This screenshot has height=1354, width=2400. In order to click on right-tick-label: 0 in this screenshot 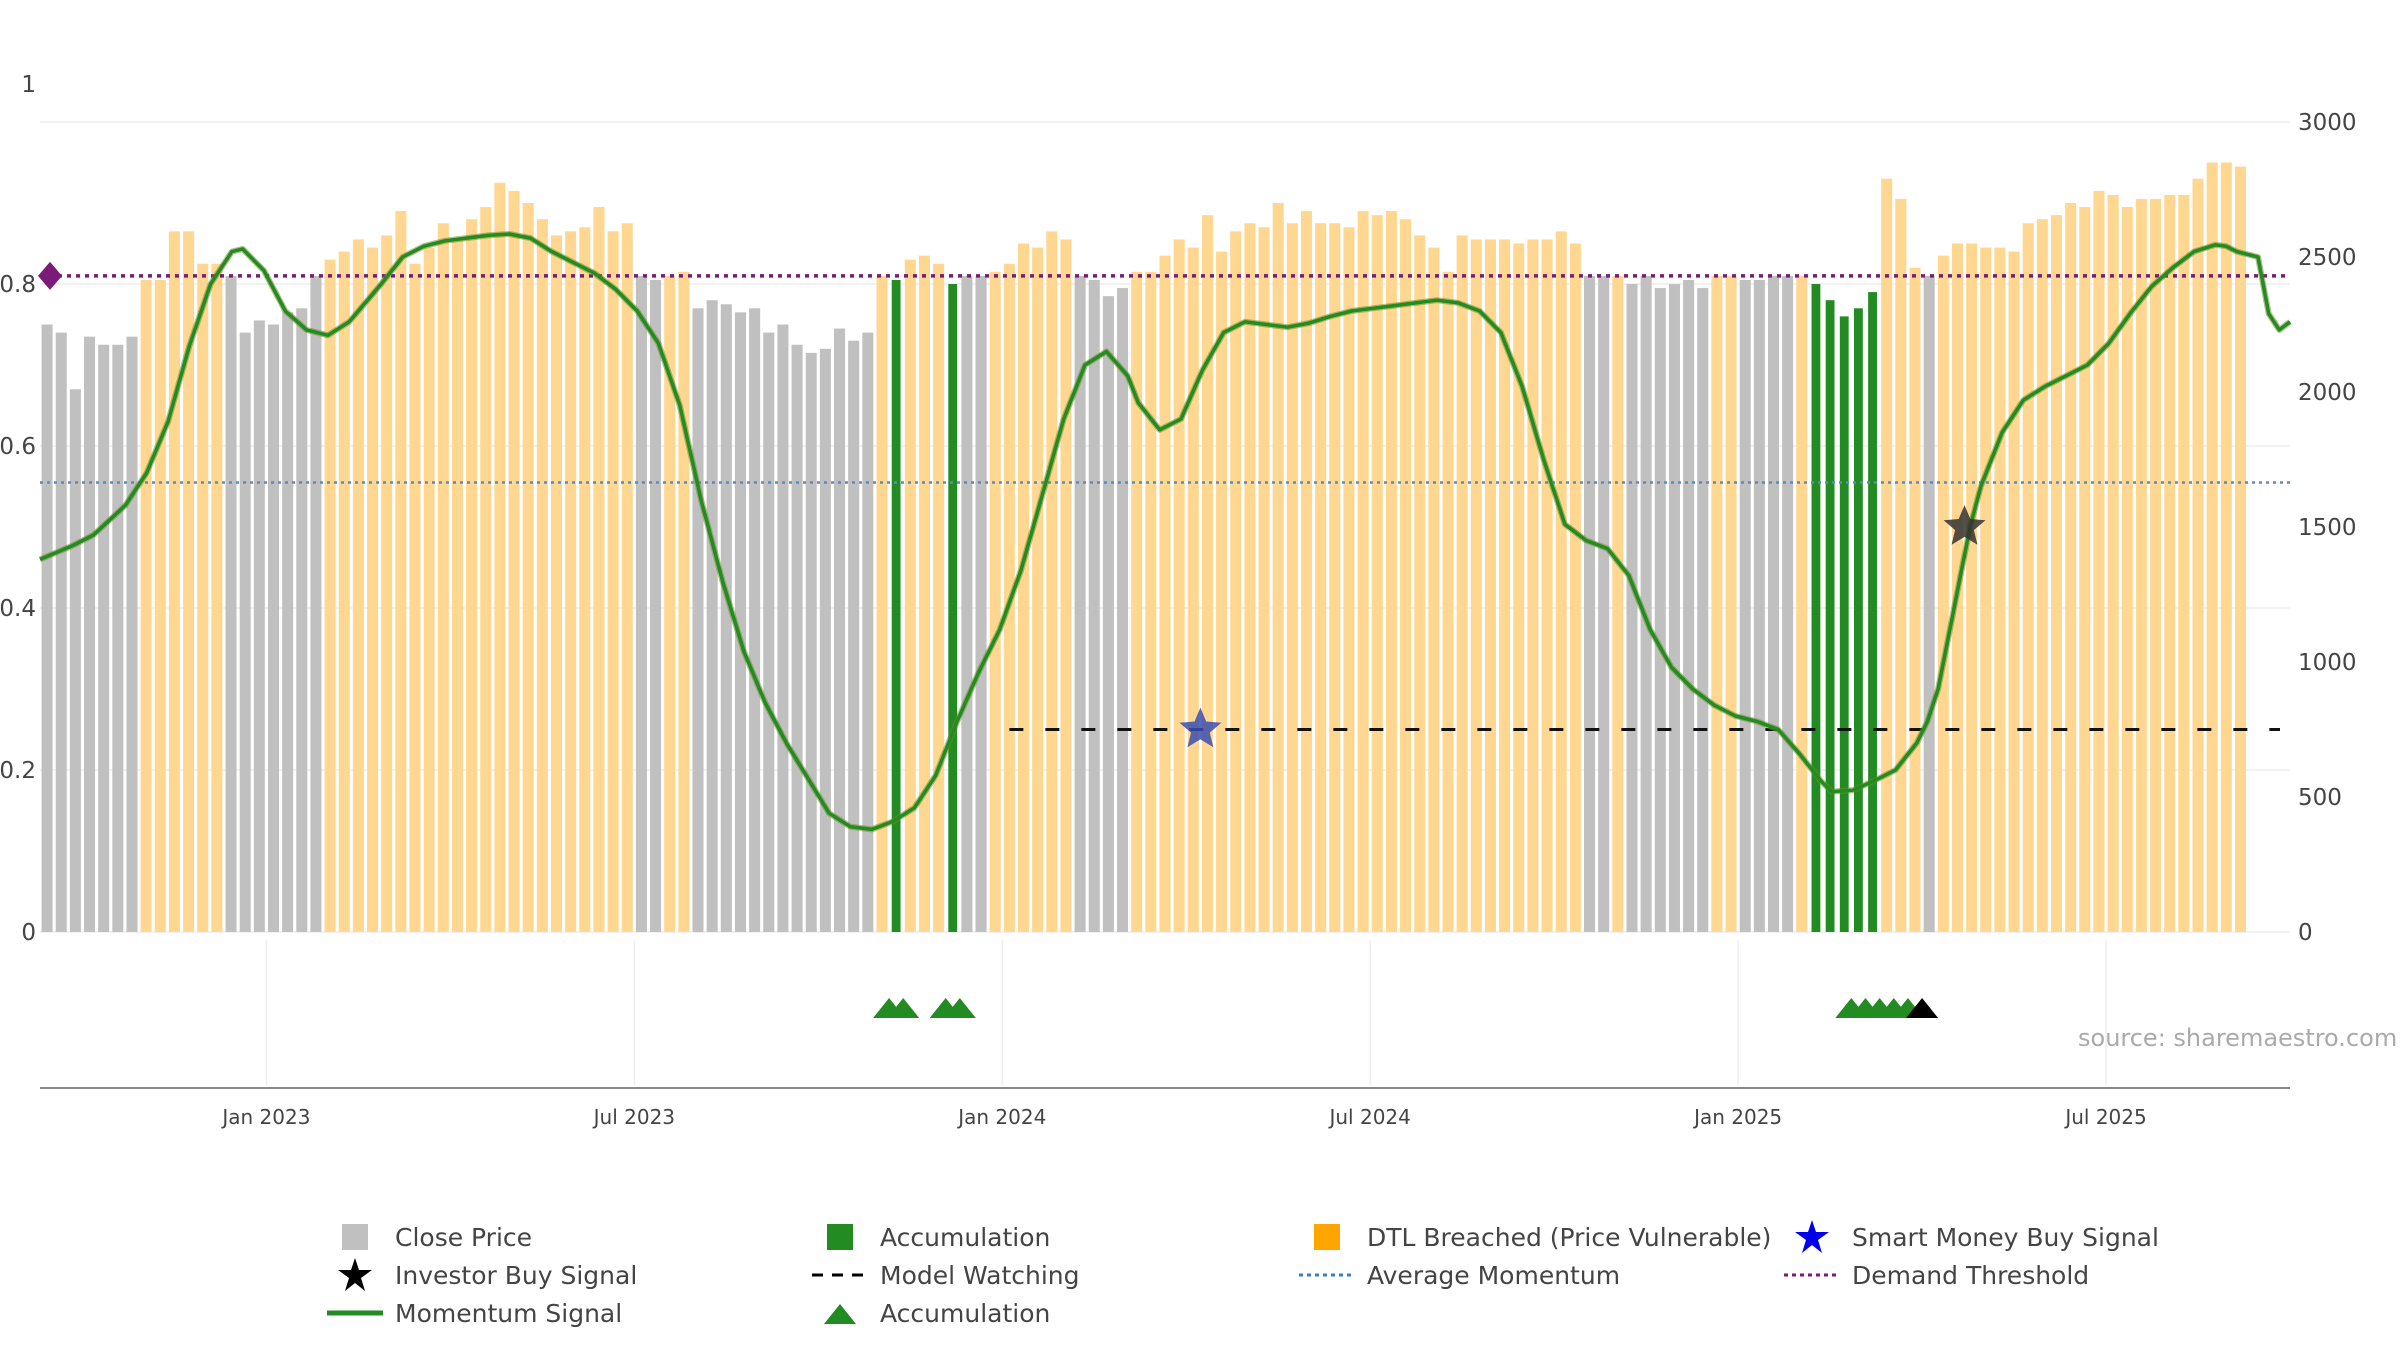, I will do `click(2305, 933)`.